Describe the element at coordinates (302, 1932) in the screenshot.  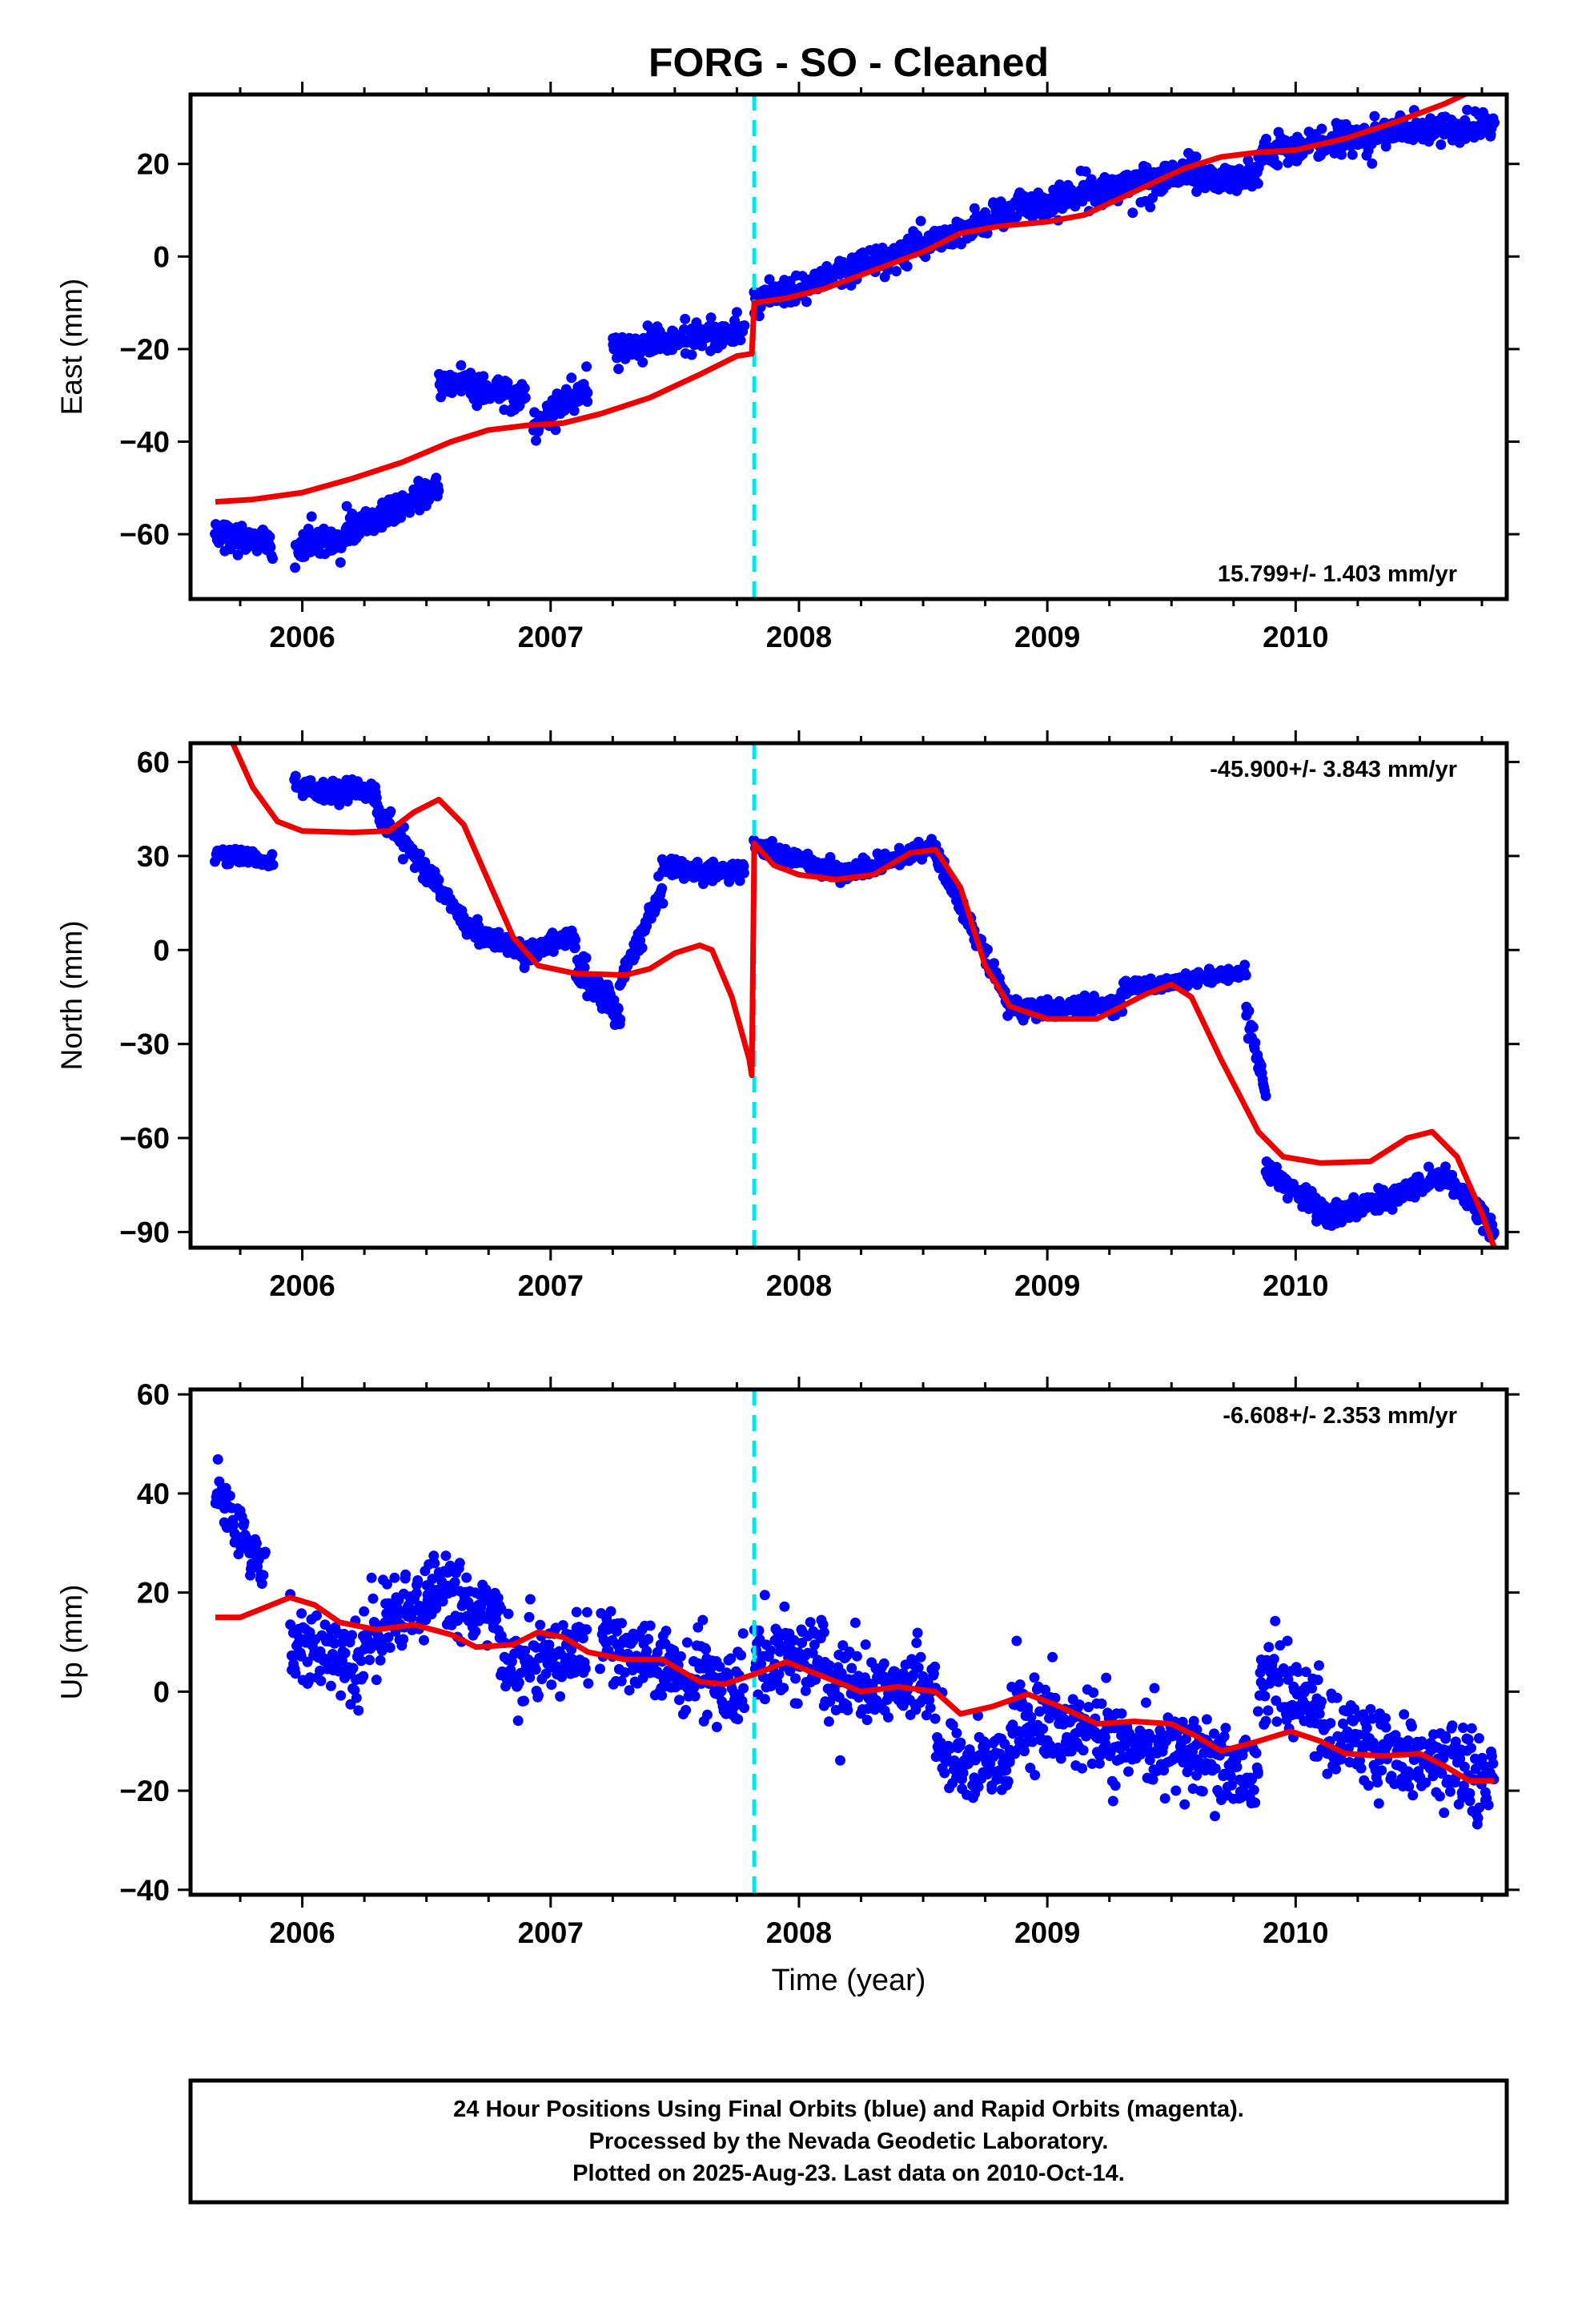
I see `up-x-tick-label: 2006` at that location.